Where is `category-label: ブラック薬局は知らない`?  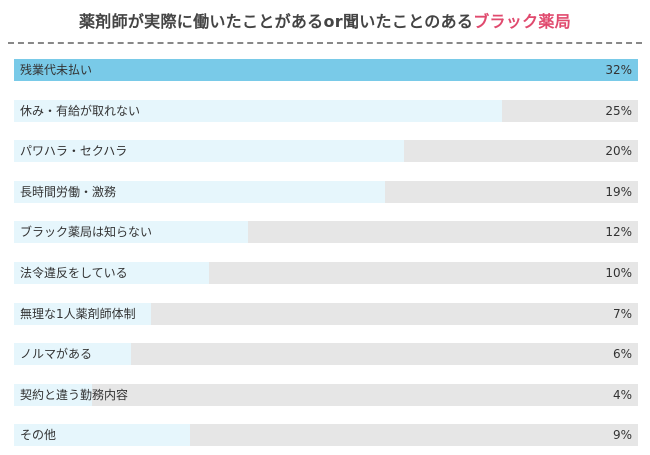
category-label: ブラック薬局は知らない is located at coordinates (86, 232).